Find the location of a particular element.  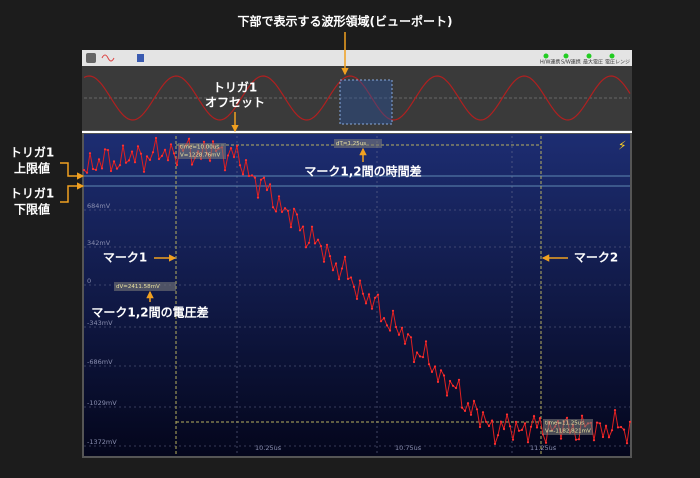

status-label: S/W連携 is located at coordinates (571, 62).